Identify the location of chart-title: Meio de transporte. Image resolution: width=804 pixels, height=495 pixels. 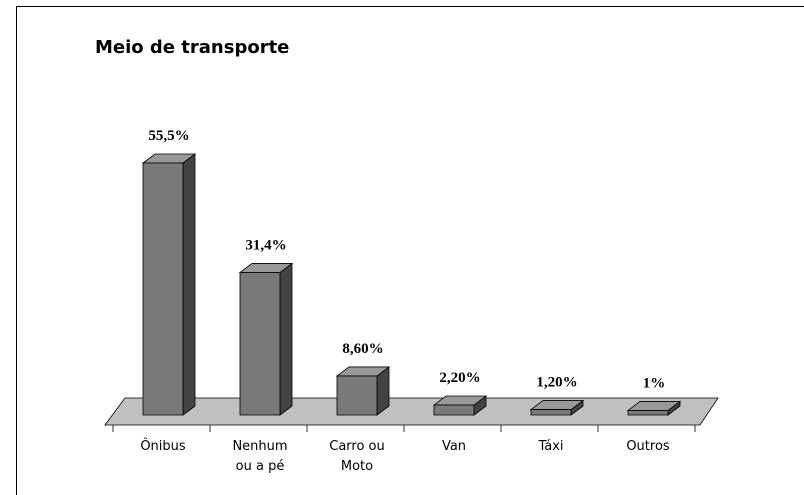
(192, 47).